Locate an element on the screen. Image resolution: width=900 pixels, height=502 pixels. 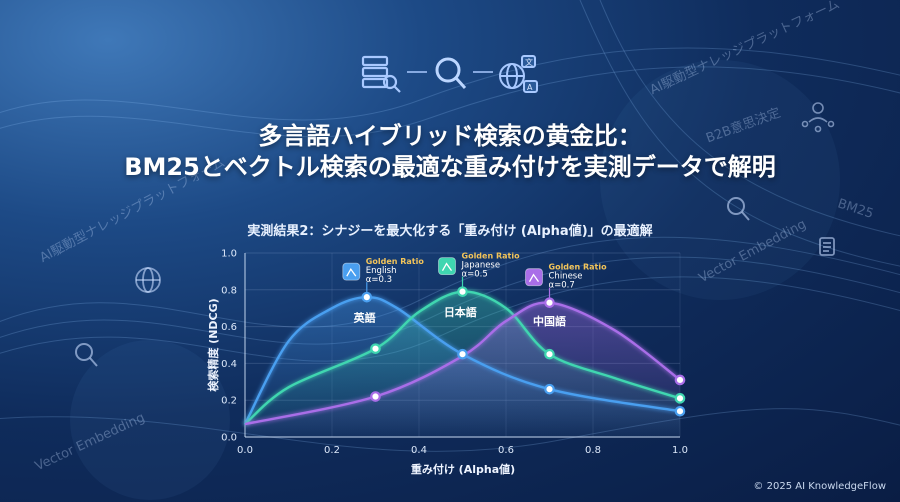
callout-language: English is located at coordinates (381, 271).